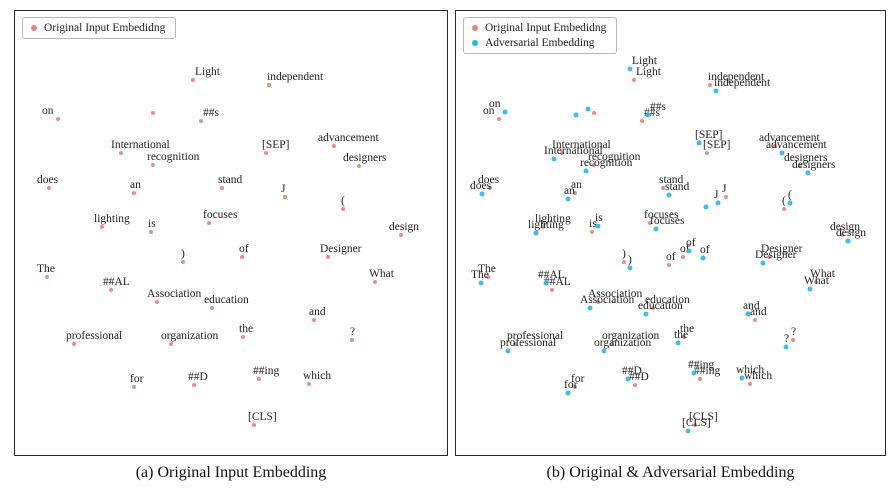 Image resolution: width=891 pixels, height=494 pixels. What do you see at coordinates (46, 269) in the screenshot?
I see `point-label: The` at bounding box center [46, 269].